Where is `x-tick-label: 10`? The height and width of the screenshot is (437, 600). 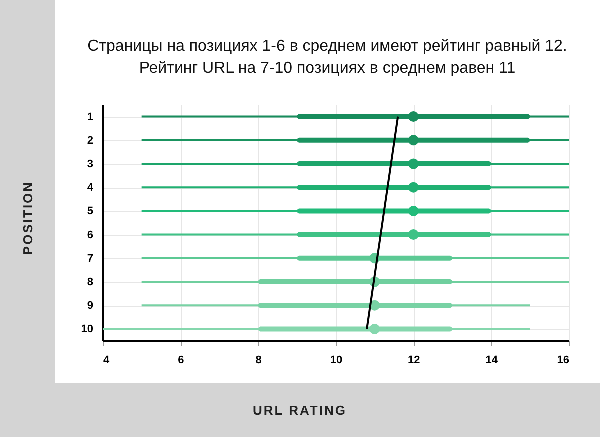 x-tick-label: 10 is located at coordinates (336, 360).